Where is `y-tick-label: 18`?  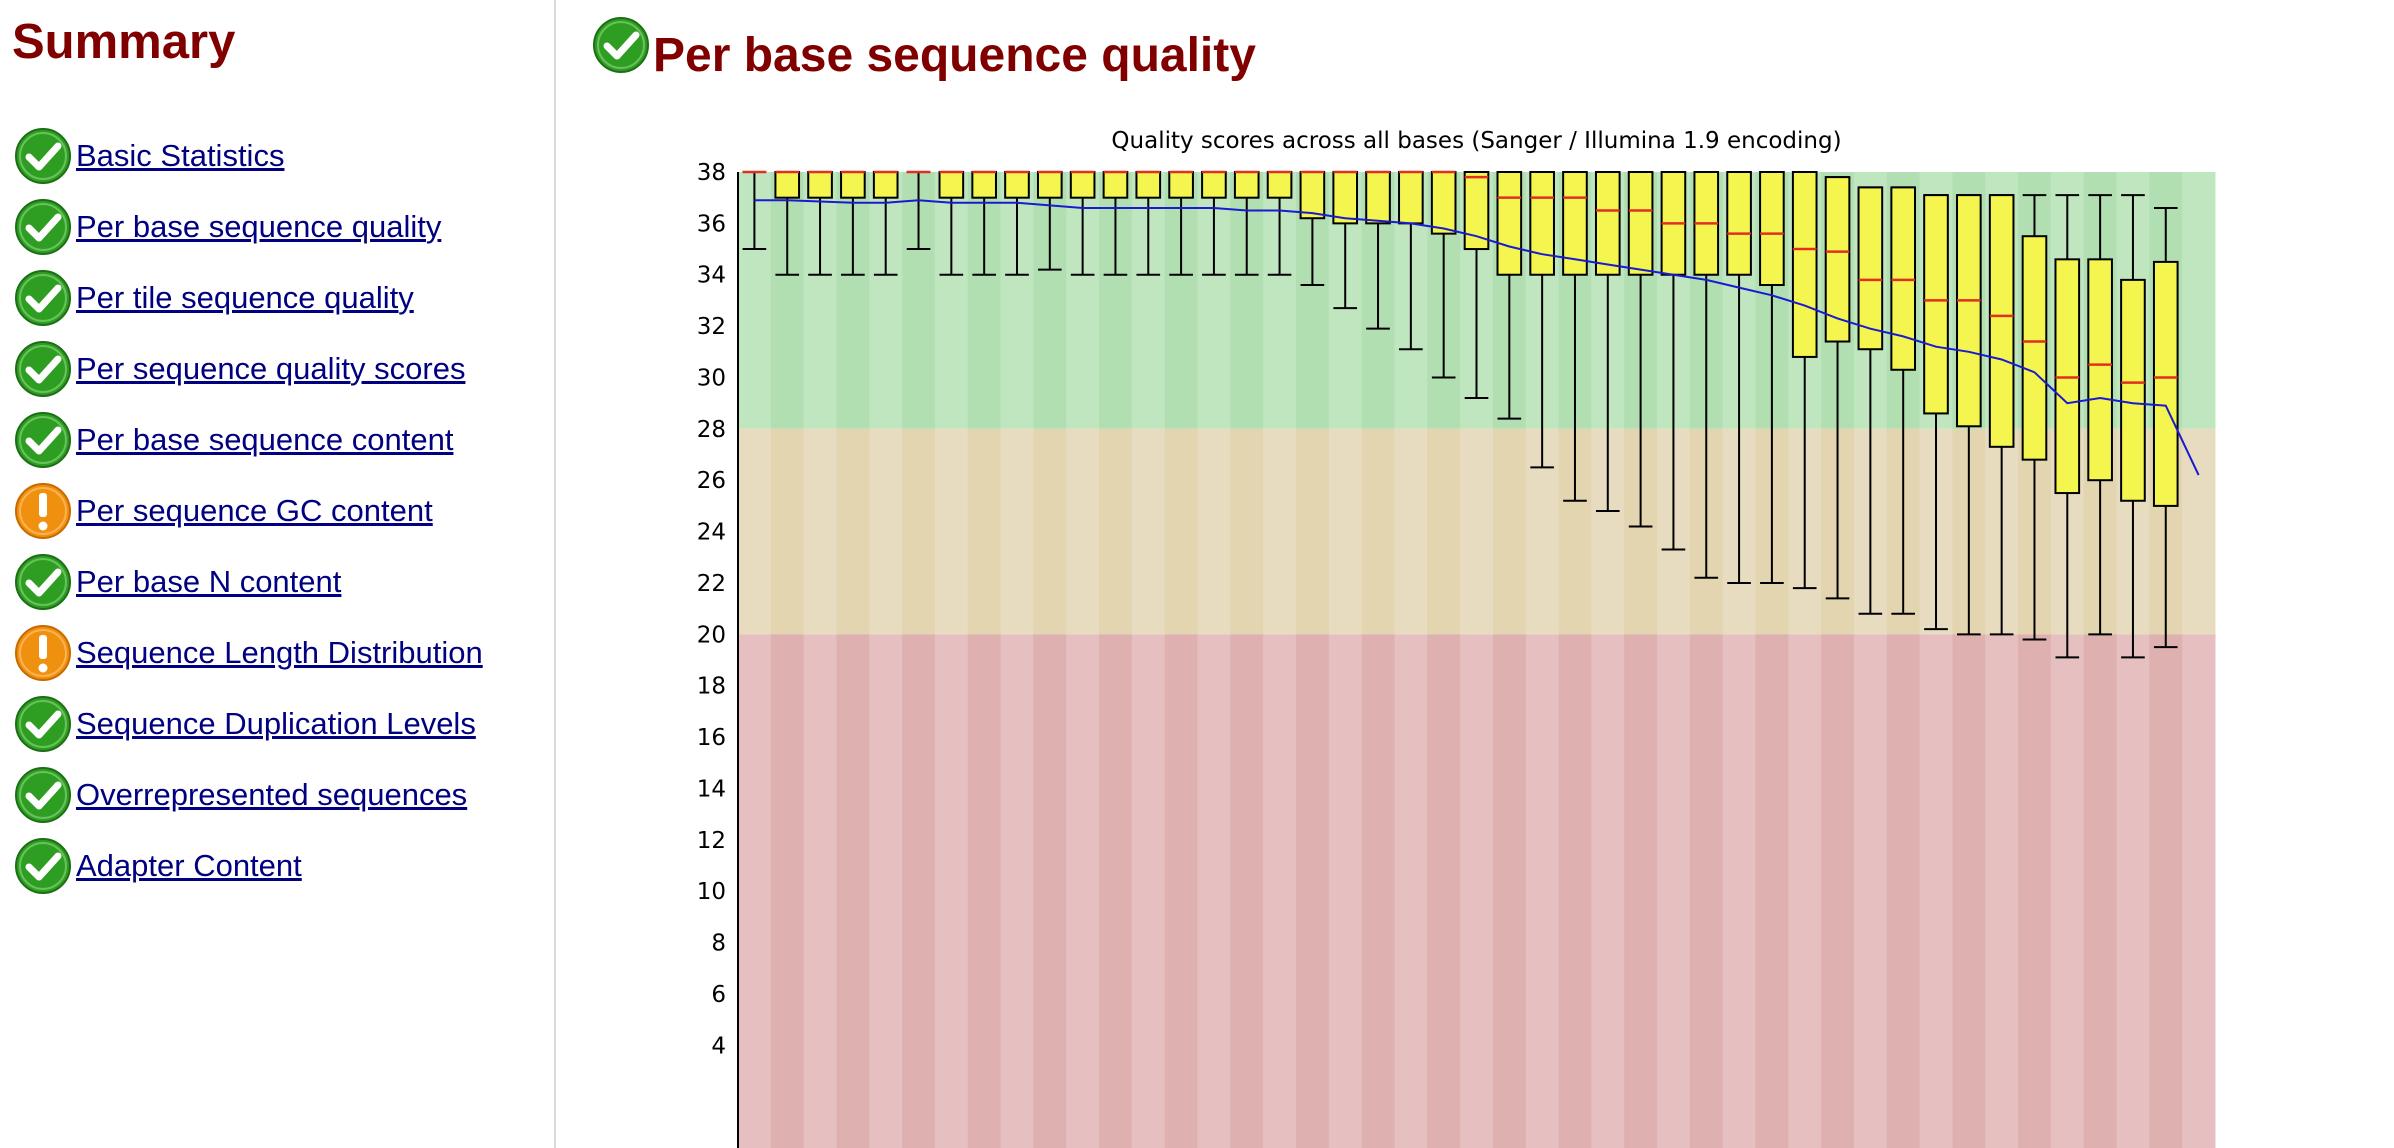
y-tick-label: 18 is located at coordinates (711, 687).